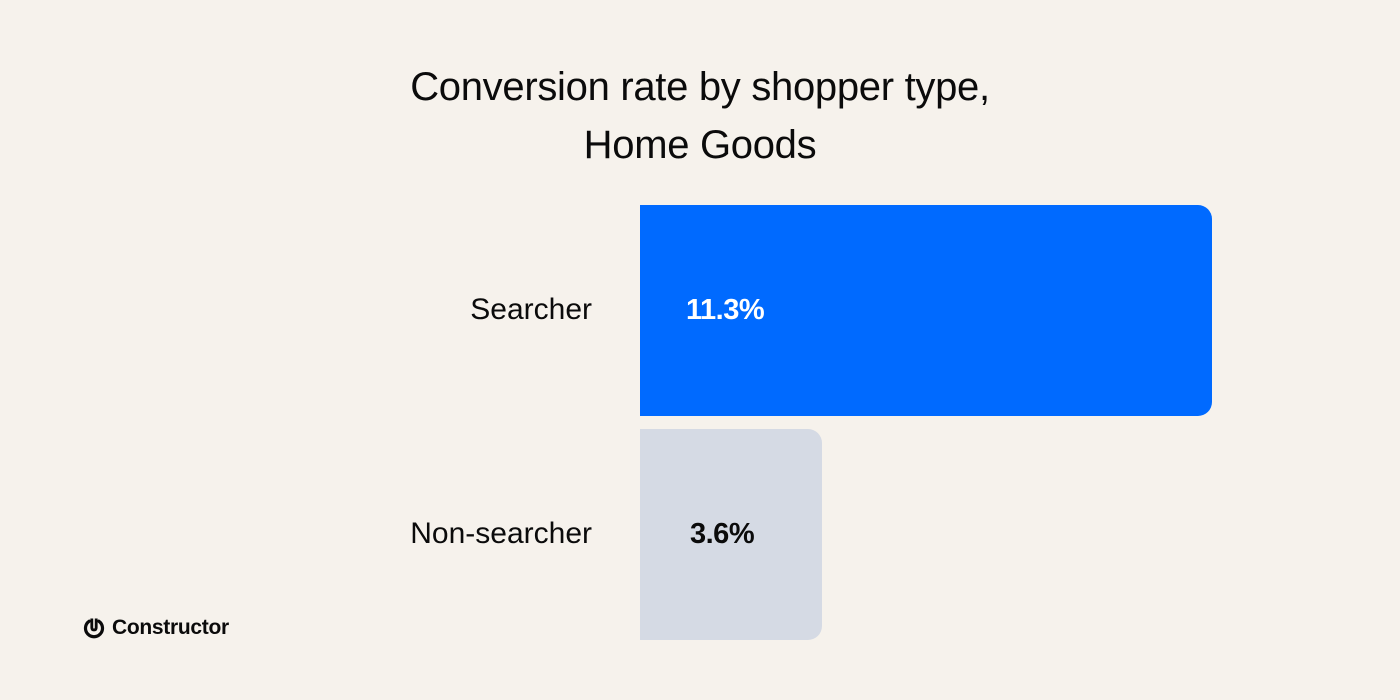 The image size is (1400, 700). I want to click on value-label: 3.6%, so click(722, 533).